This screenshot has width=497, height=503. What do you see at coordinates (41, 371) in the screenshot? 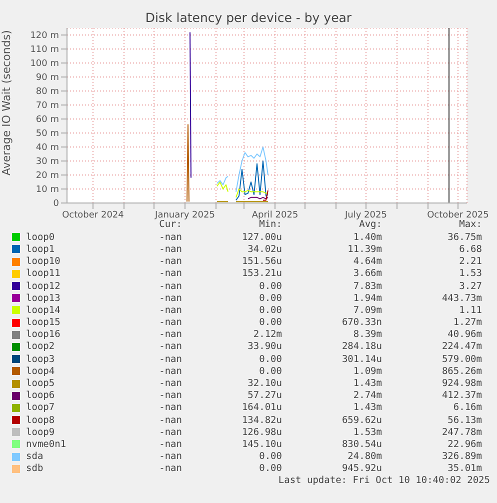
I see `legend-label: loop4` at bounding box center [41, 371].